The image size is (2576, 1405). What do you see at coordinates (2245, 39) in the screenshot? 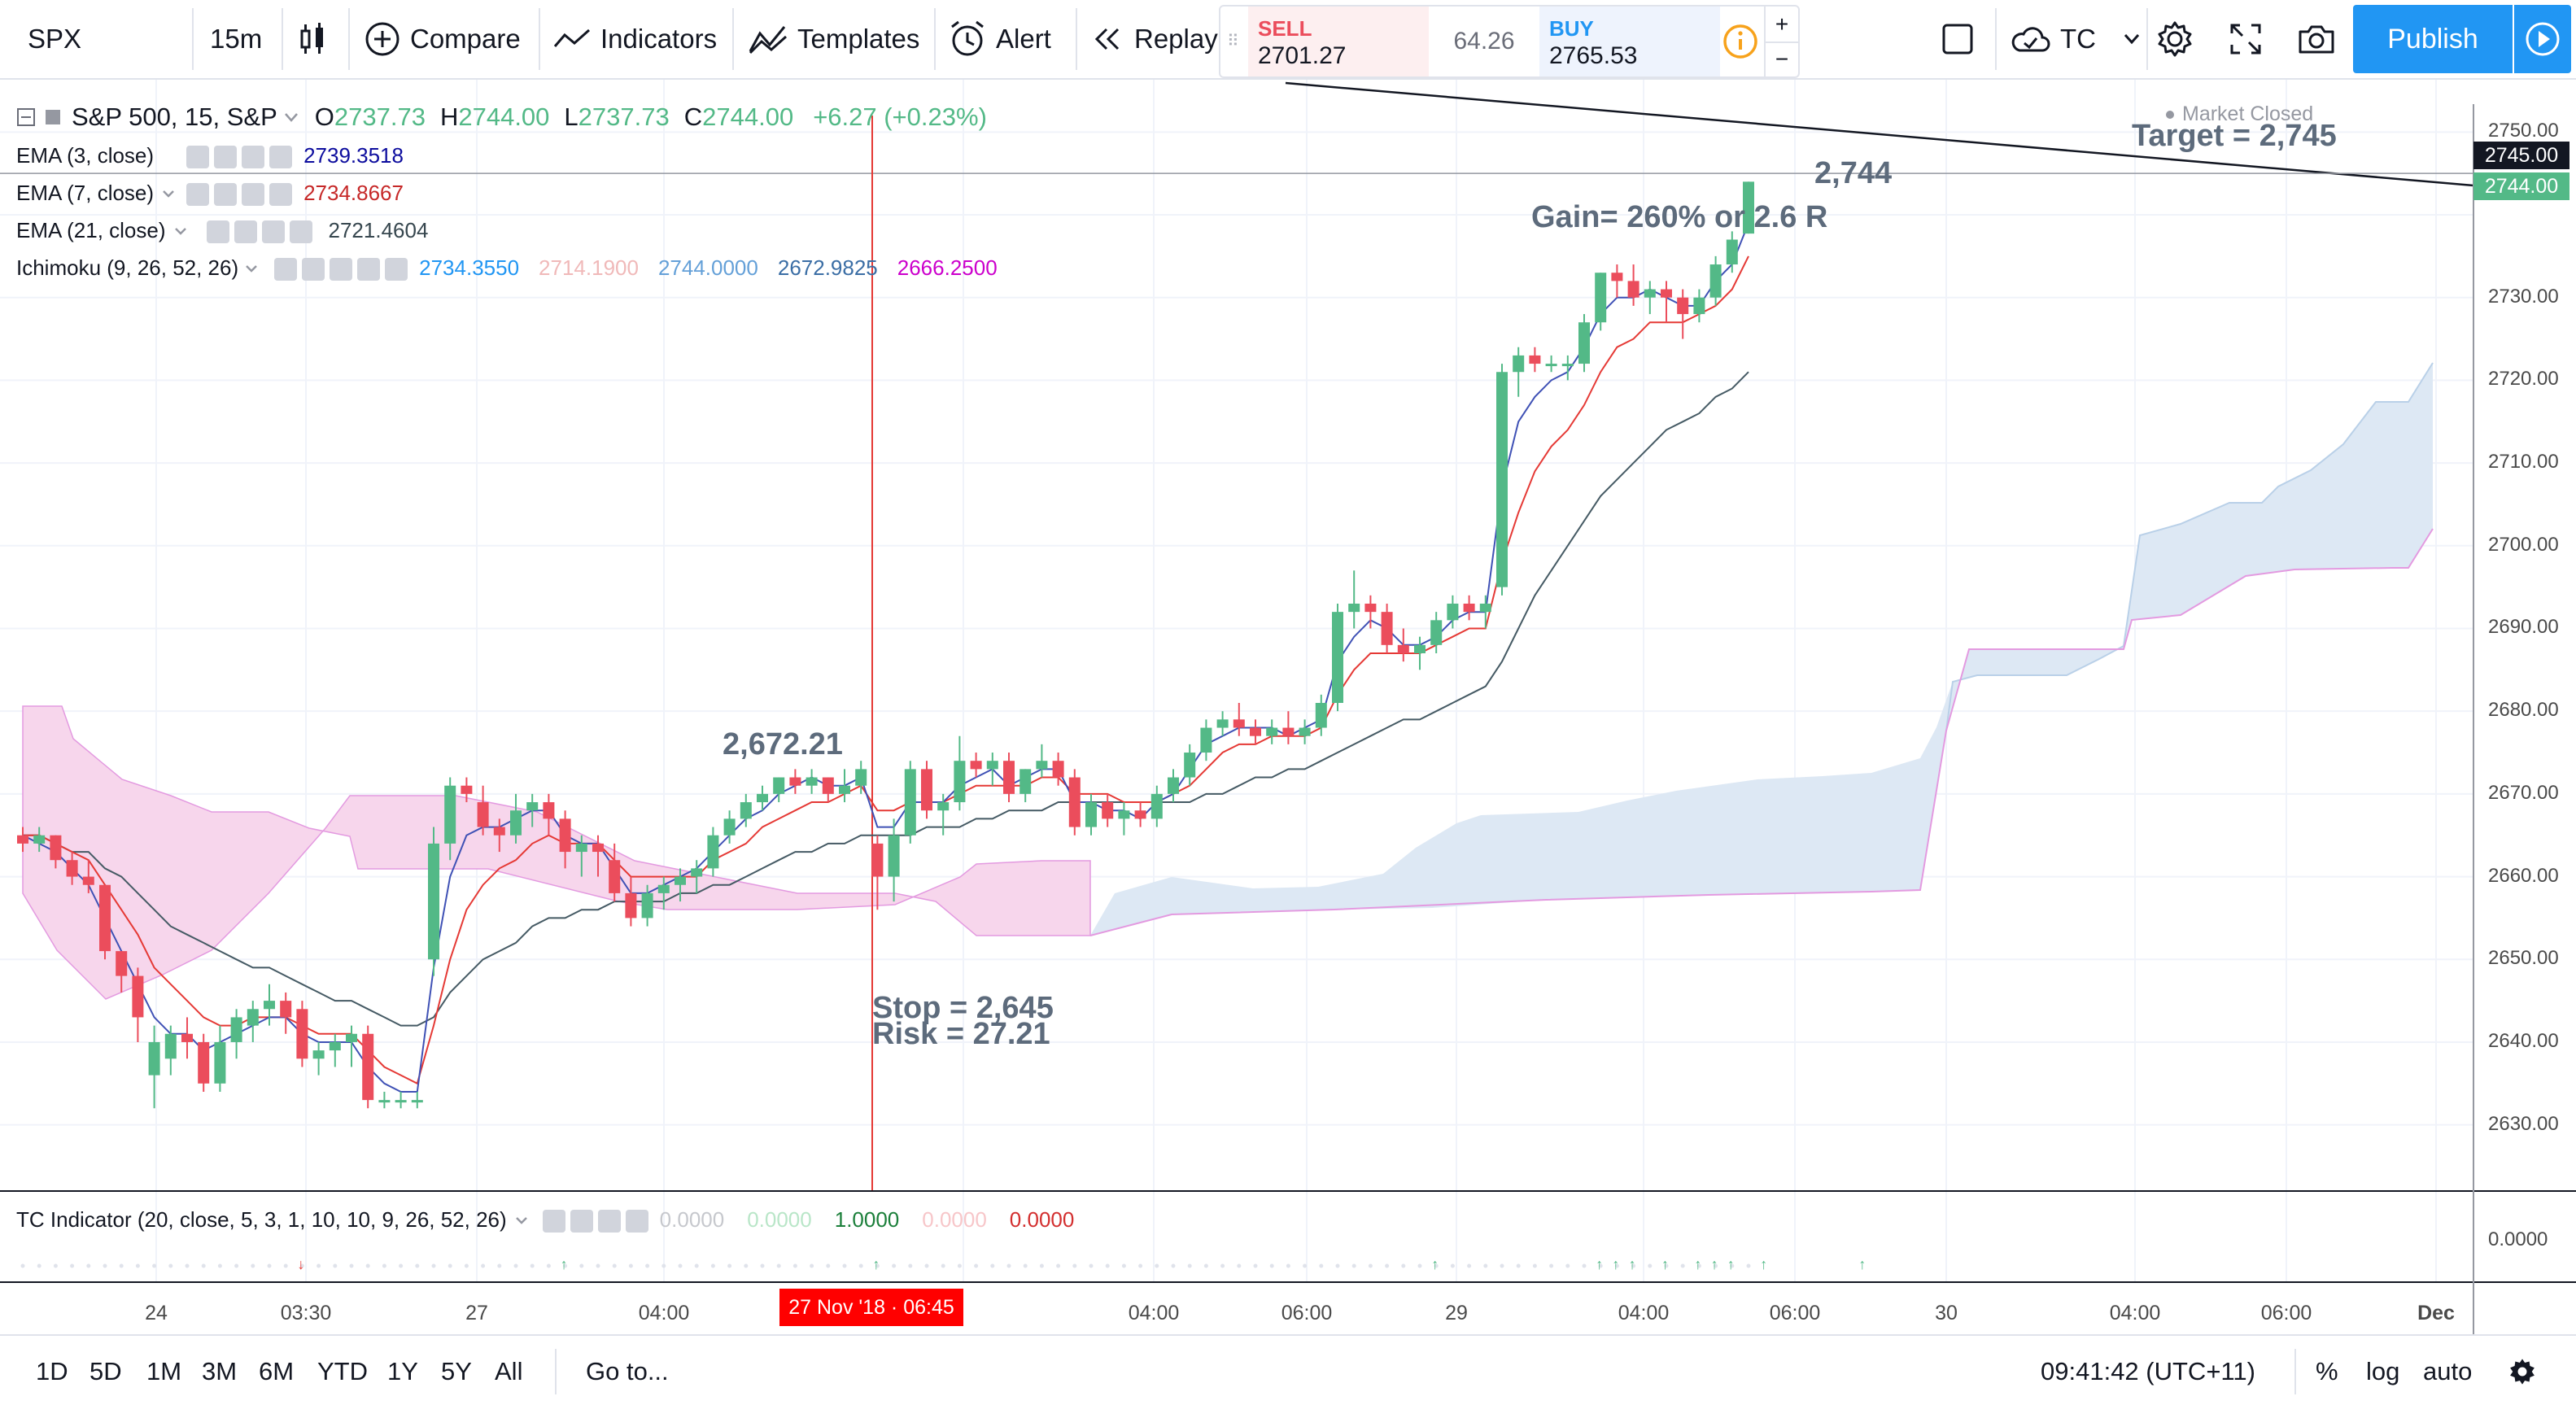
I see `fullscreen-icon` at bounding box center [2245, 39].